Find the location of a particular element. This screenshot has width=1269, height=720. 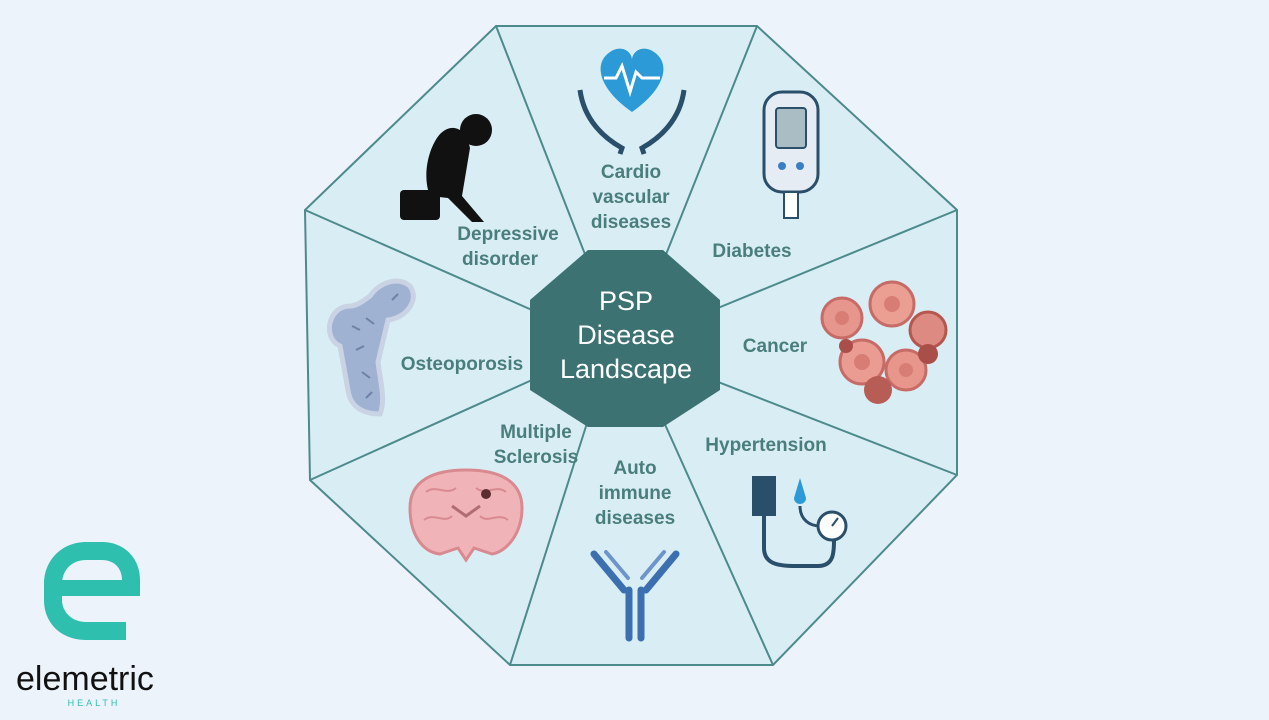

center-octagon is located at coordinates (625, 338).